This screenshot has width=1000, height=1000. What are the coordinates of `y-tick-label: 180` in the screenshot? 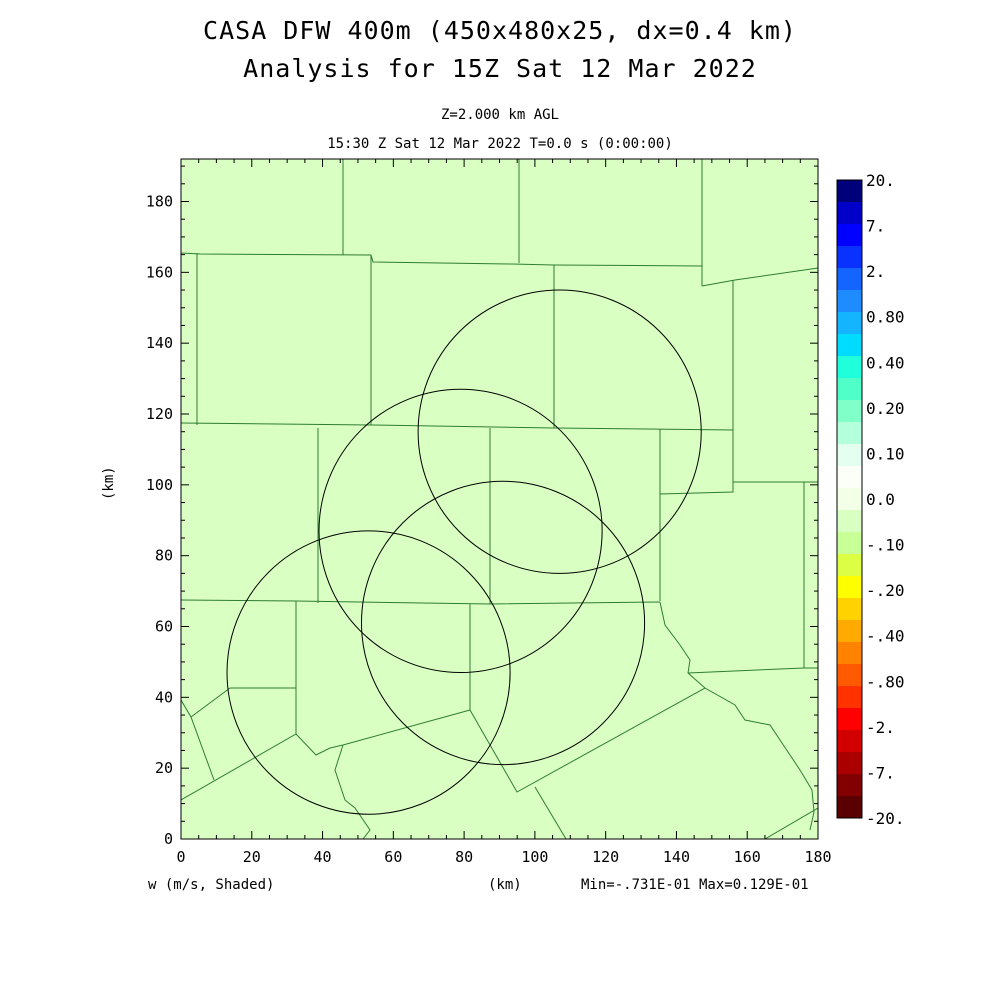 It's located at (159, 202).